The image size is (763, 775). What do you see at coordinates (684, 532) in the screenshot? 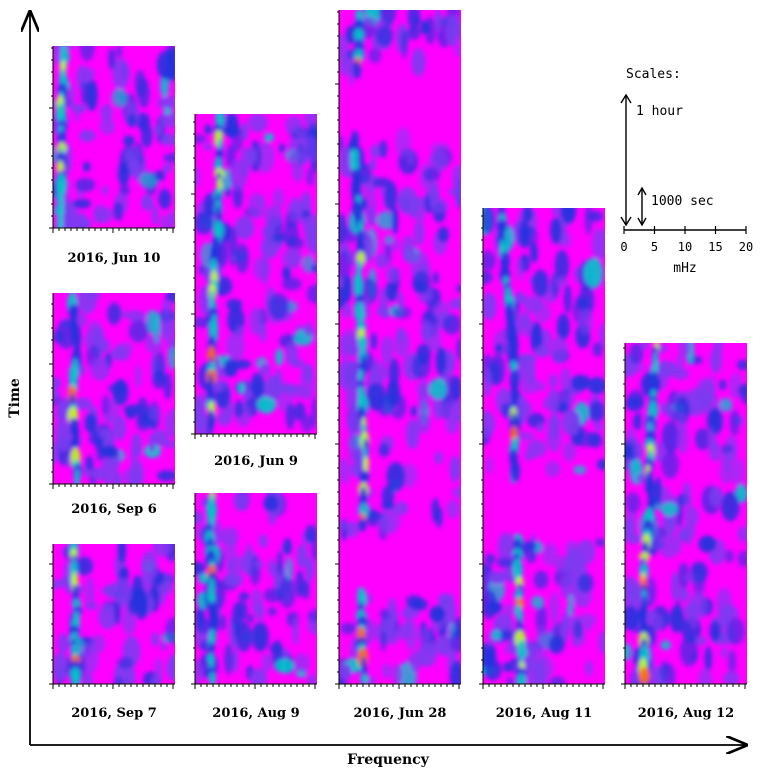
I see `spectrogram-panel: 2016, Aug 12` at bounding box center [684, 532].